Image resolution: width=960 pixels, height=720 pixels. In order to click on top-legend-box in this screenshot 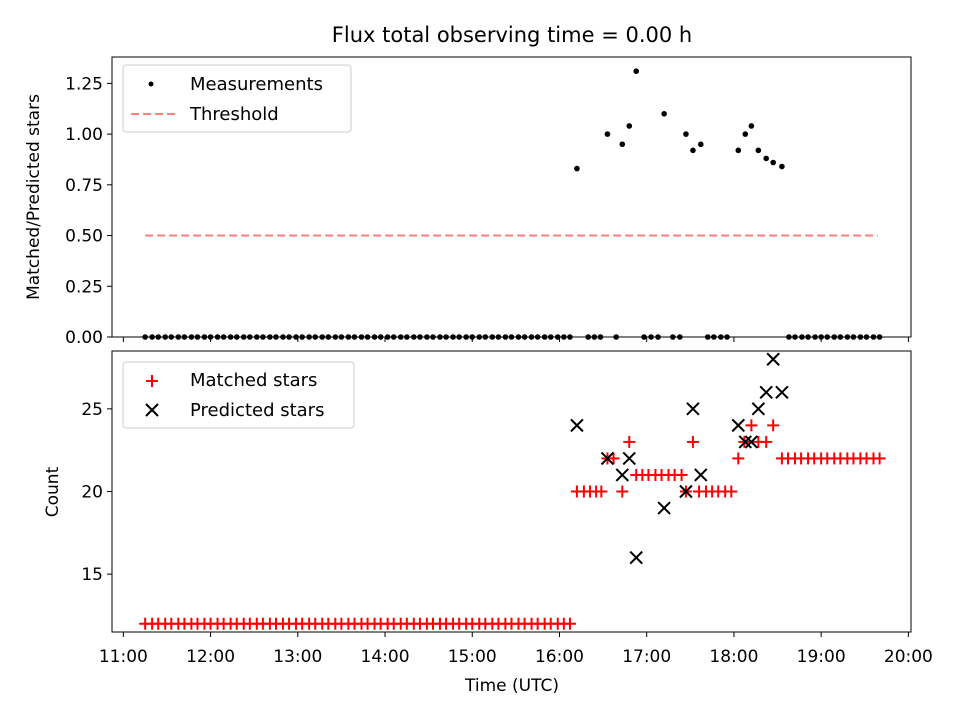, I will do `click(237, 98)`.